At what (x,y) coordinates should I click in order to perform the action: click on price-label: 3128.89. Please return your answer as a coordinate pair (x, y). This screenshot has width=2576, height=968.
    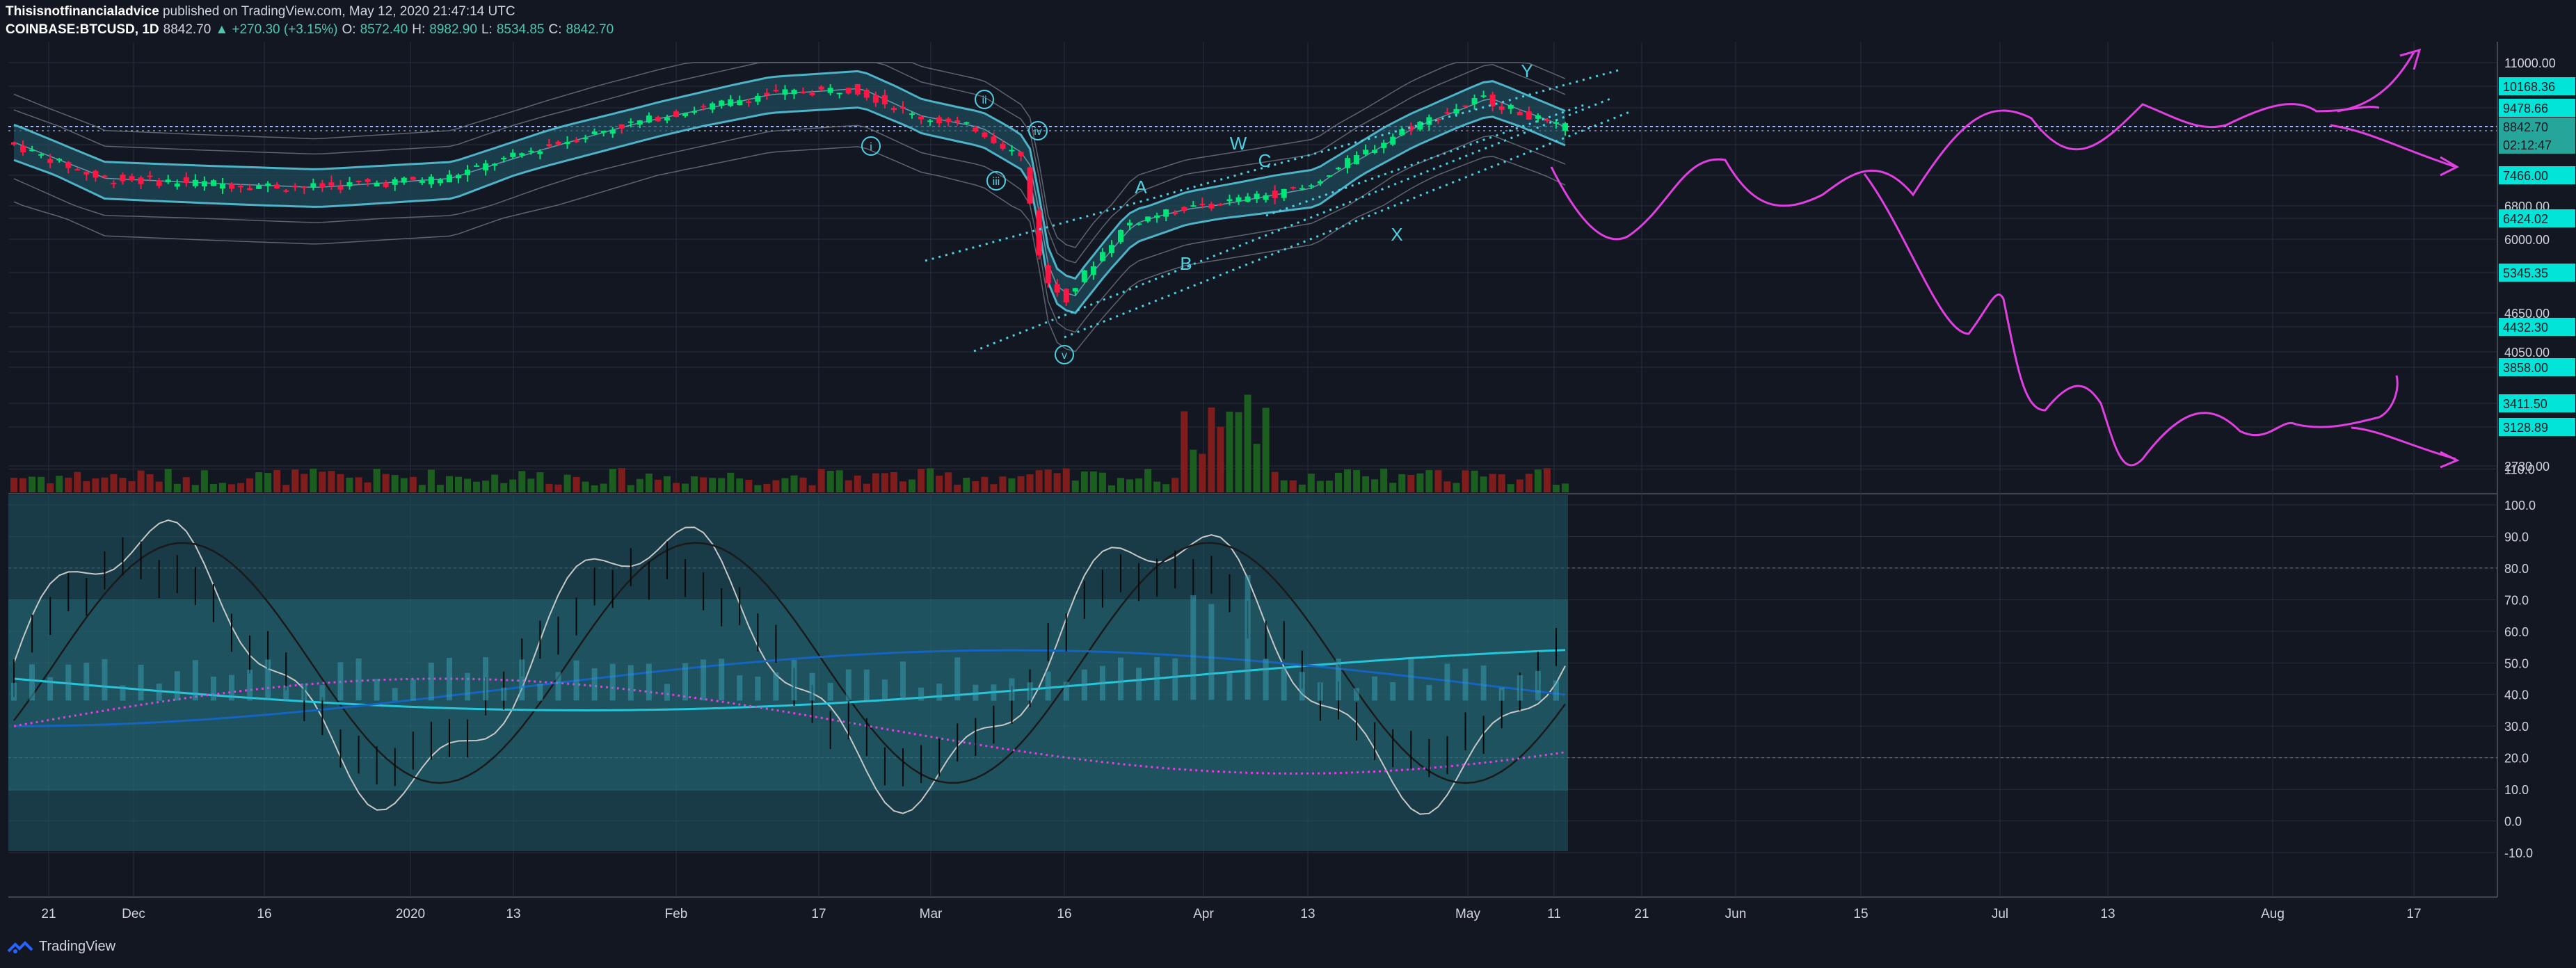
    Looking at the image, I should click on (2525, 428).